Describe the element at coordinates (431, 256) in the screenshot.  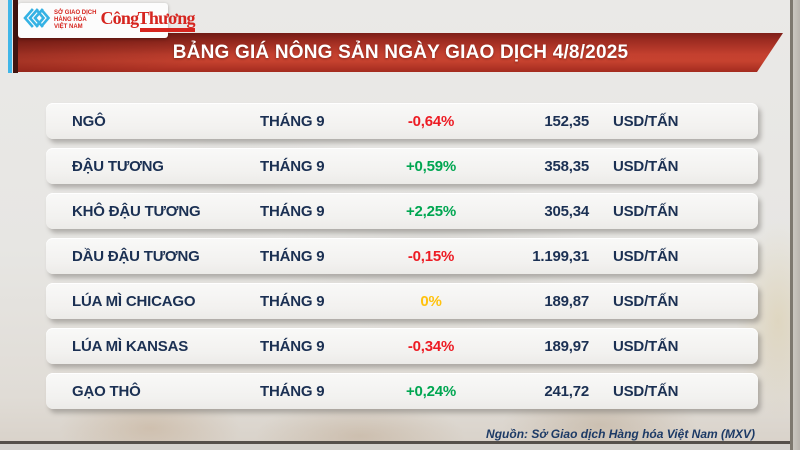
I see `change-percent: -0,15%` at that location.